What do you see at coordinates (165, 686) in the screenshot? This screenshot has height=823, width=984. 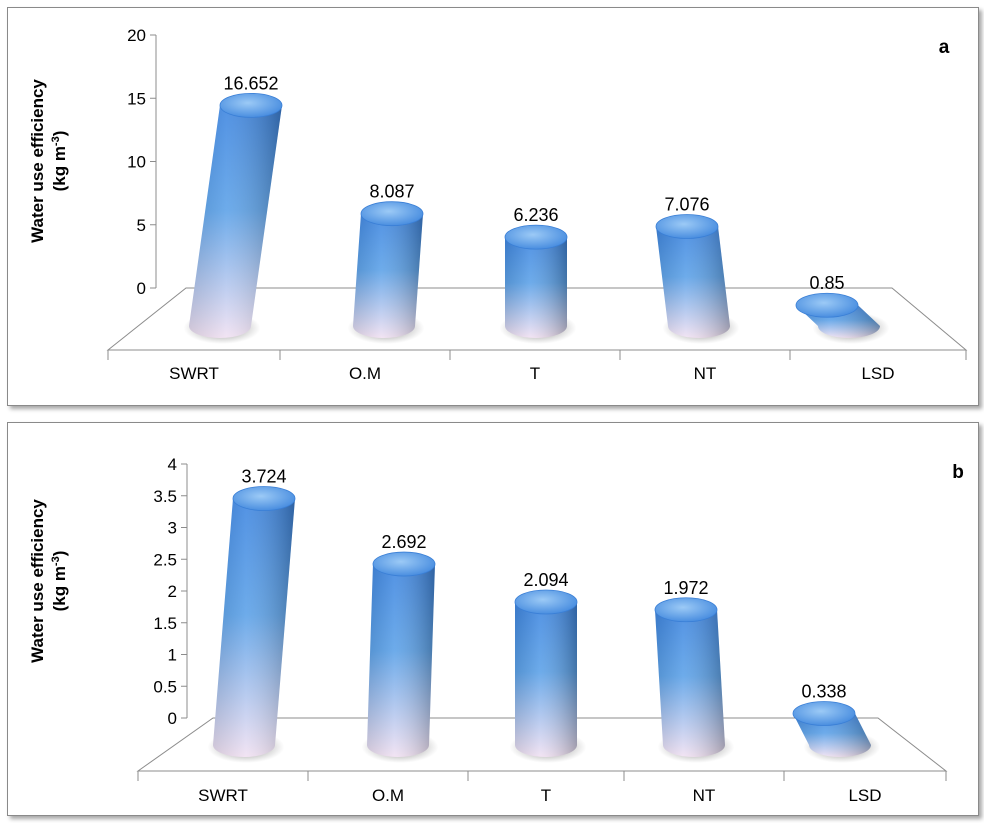 I see `y-tick-label: 0.5` at bounding box center [165, 686].